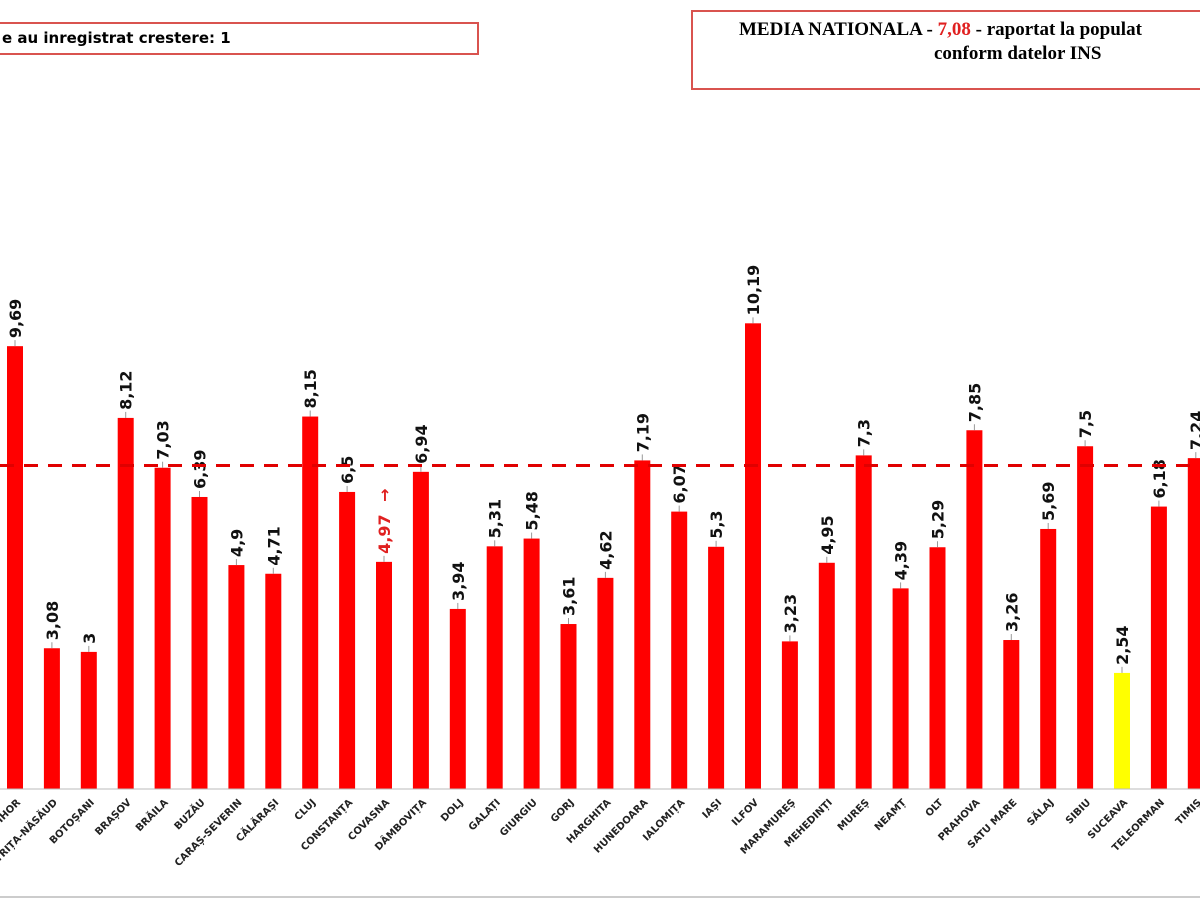  I want to click on national-average-prefix: MEDIA NATIONALA -, so click(838, 29).